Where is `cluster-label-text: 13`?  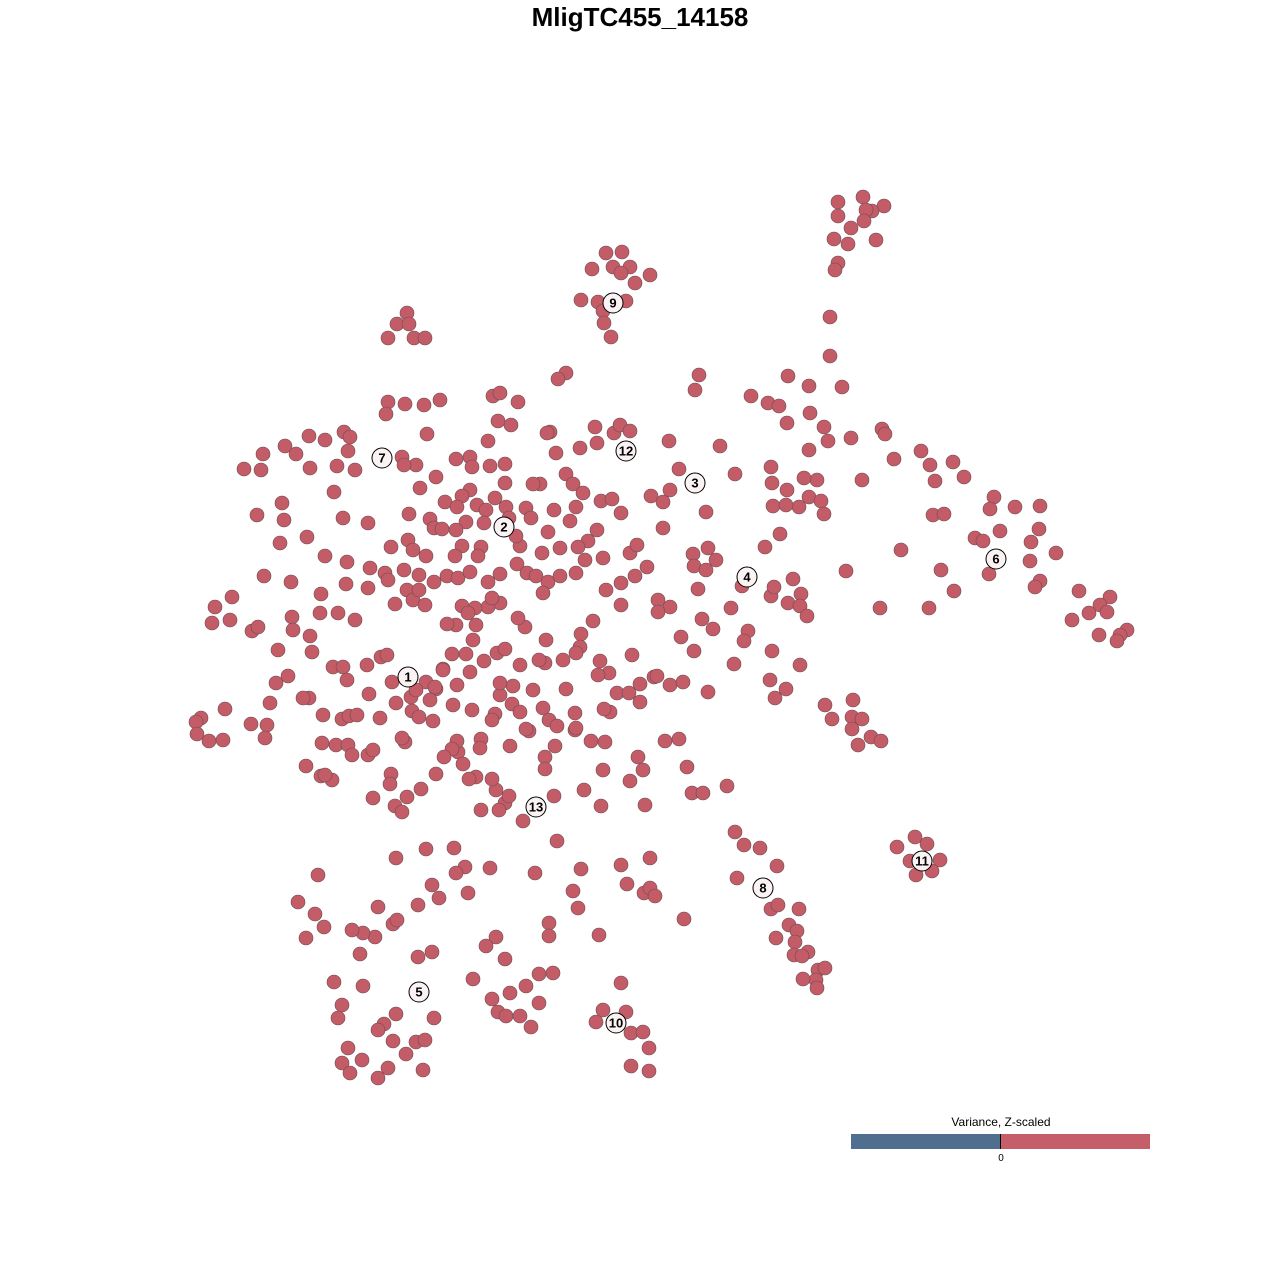
cluster-label-text: 13 is located at coordinates (536, 807).